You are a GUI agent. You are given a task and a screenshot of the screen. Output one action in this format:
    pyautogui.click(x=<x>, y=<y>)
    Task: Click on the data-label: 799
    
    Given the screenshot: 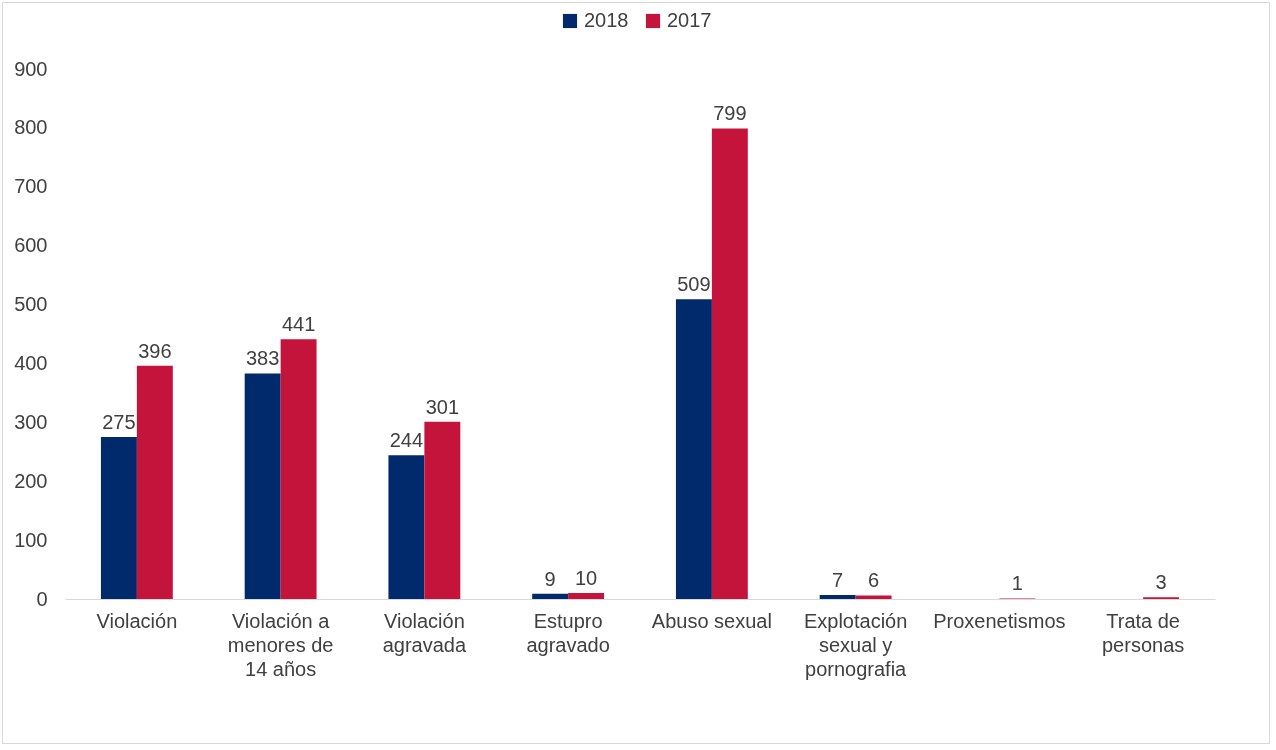 What is the action you would take?
    pyautogui.click(x=730, y=113)
    